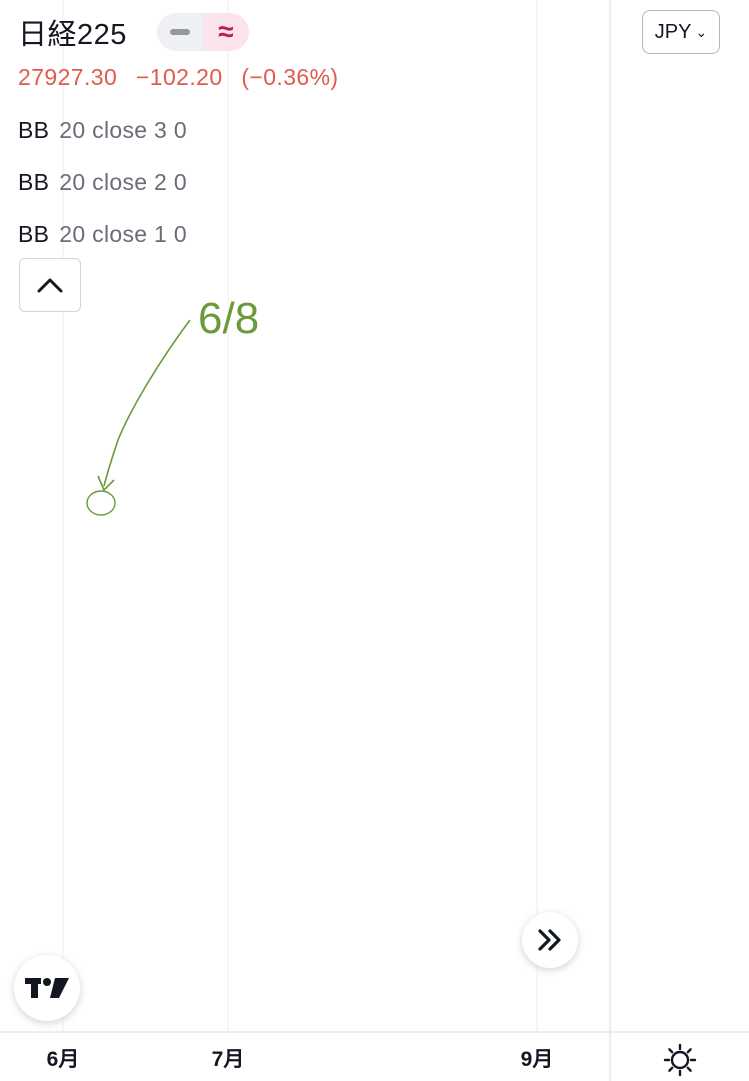  I want to click on gear-icon, so click(680, 1060).